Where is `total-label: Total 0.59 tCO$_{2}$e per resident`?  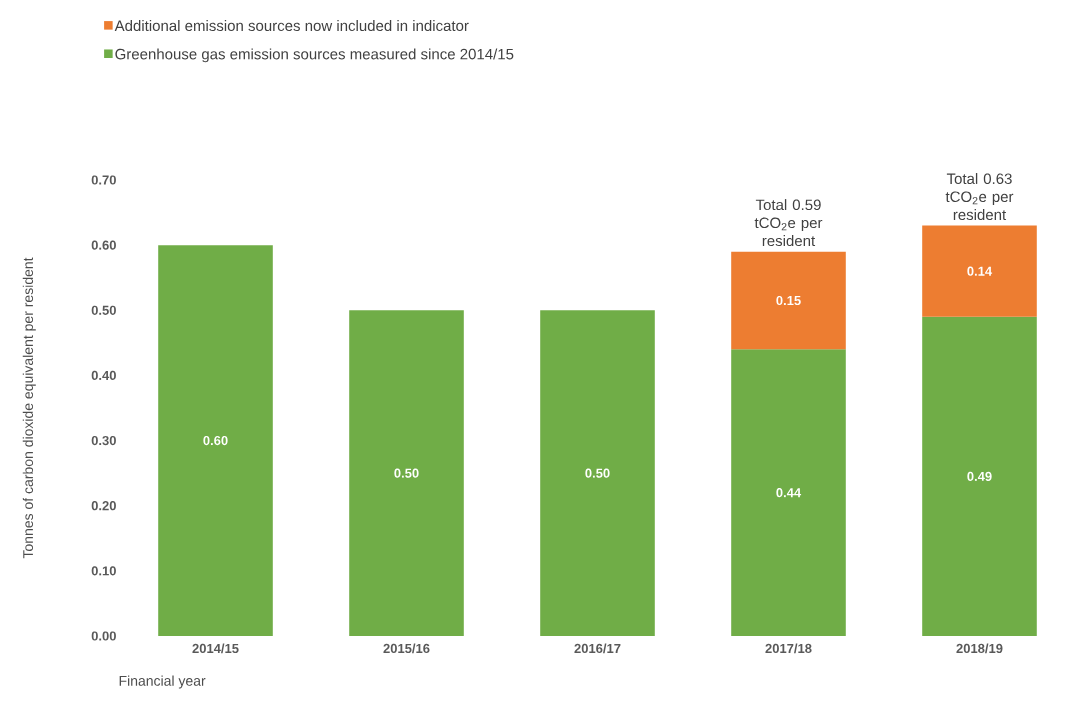
total-label: Total 0.59 tCO$_{2}$e per resident is located at coordinates (788, 223).